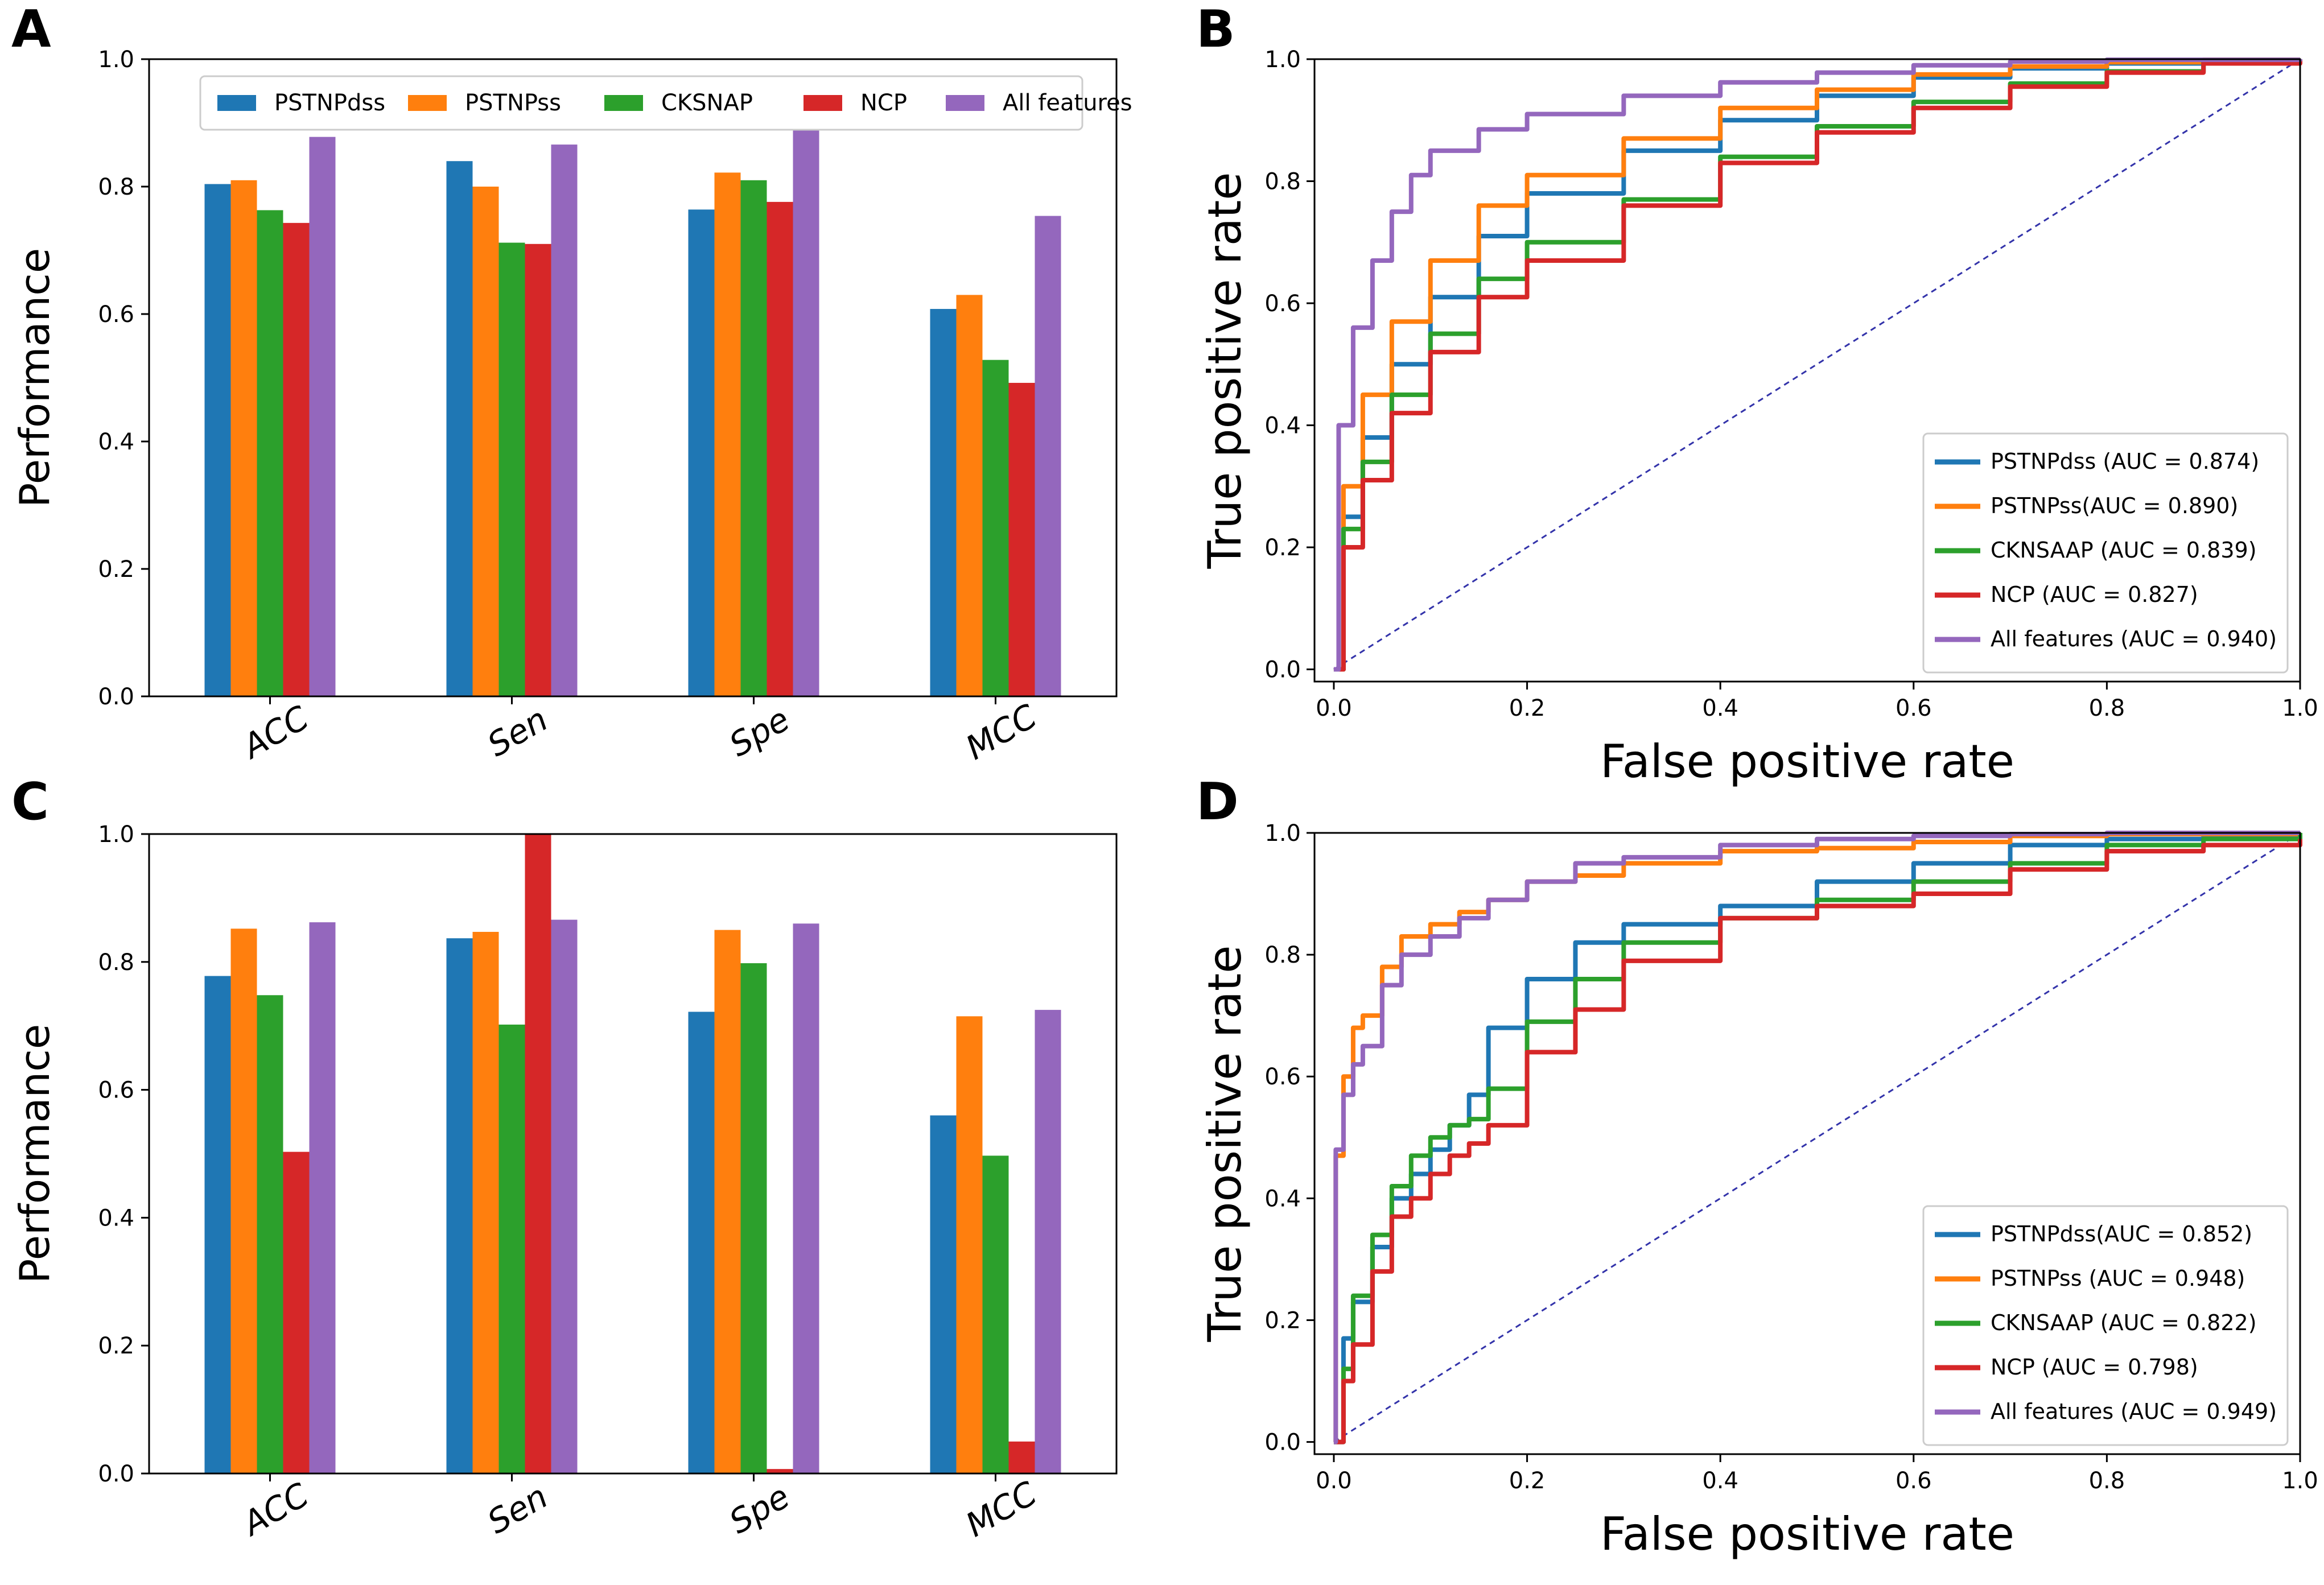  Describe the element at coordinates (1001, 731) in the screenshot. I see `category-label: MCC` at that location.